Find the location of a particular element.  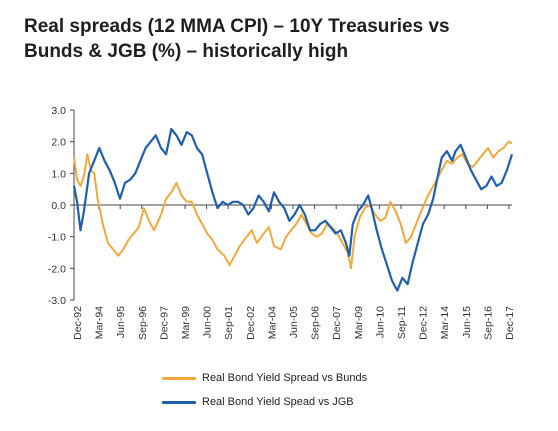

x-tick-label: Jun-95 is located at coordinates (121, 322).